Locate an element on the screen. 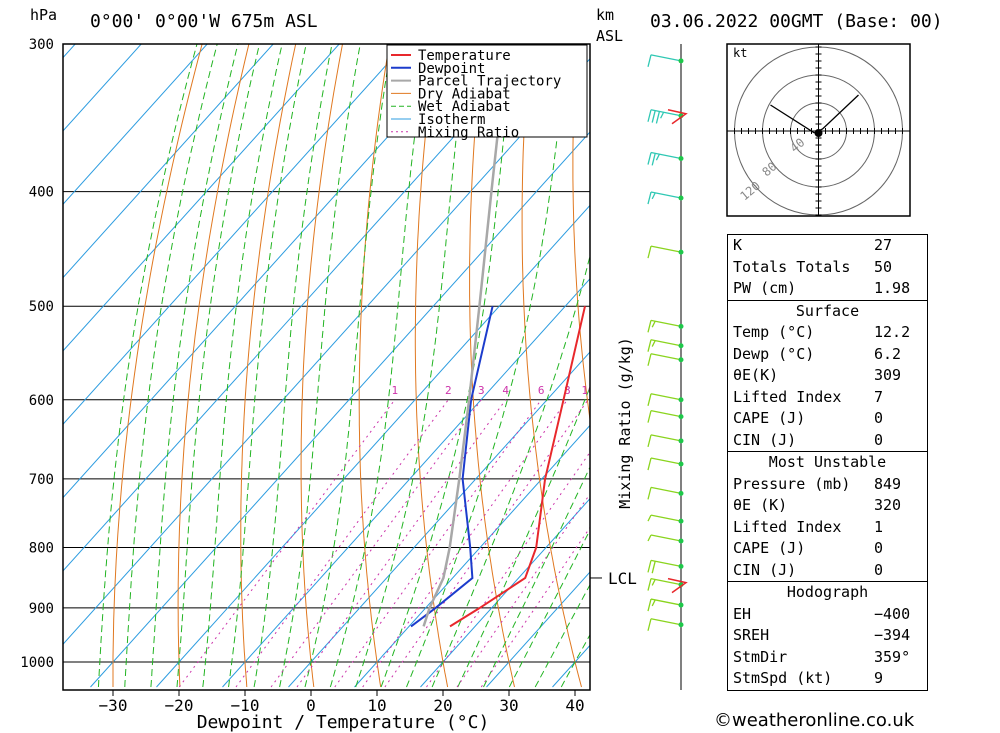 This screenshot has width=1000, height=733. mixing-ratio-label: 1 is located at coordinates (395, 390).